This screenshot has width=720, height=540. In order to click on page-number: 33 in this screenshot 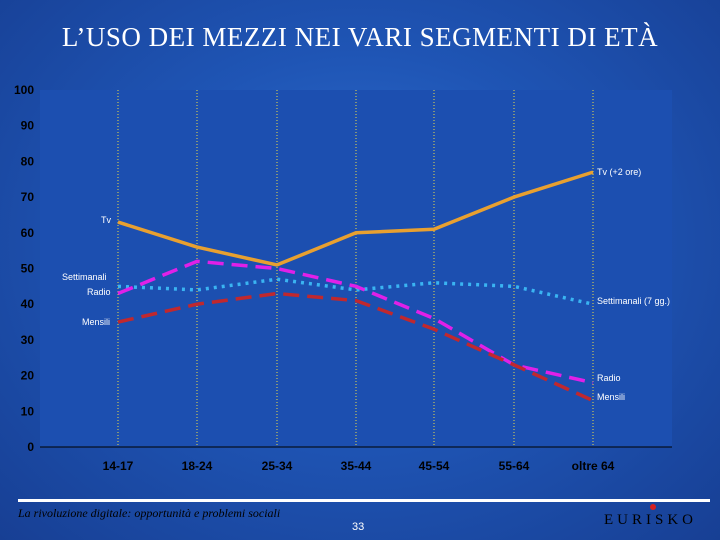, I will do `click(358, 527)`.